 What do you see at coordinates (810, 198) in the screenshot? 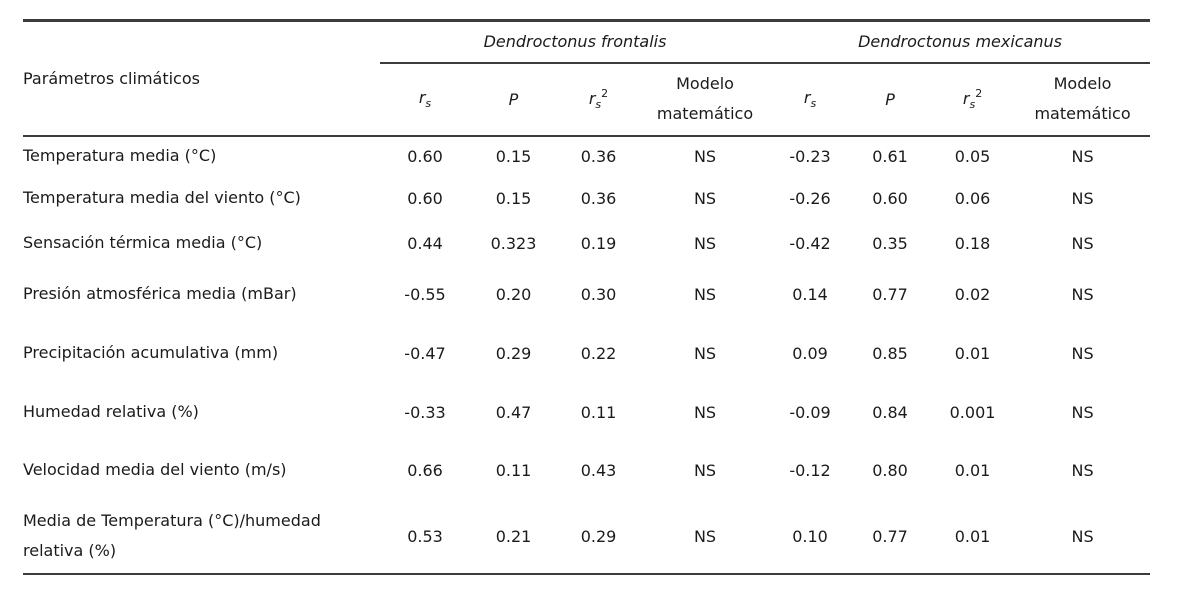
I see `mexicanus-rs-value: -0.26` at bounding box center [810, 198].